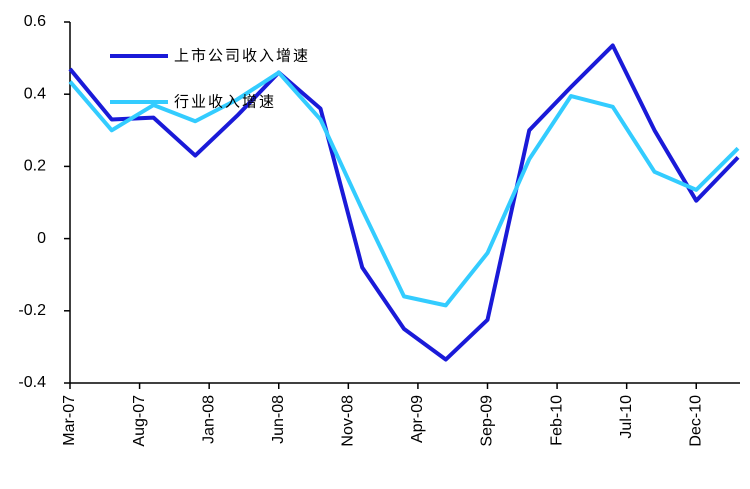  Describe the element at coordinates (32, 382) in the screenshot. I see `y-tick-label: -0.4` at that location.